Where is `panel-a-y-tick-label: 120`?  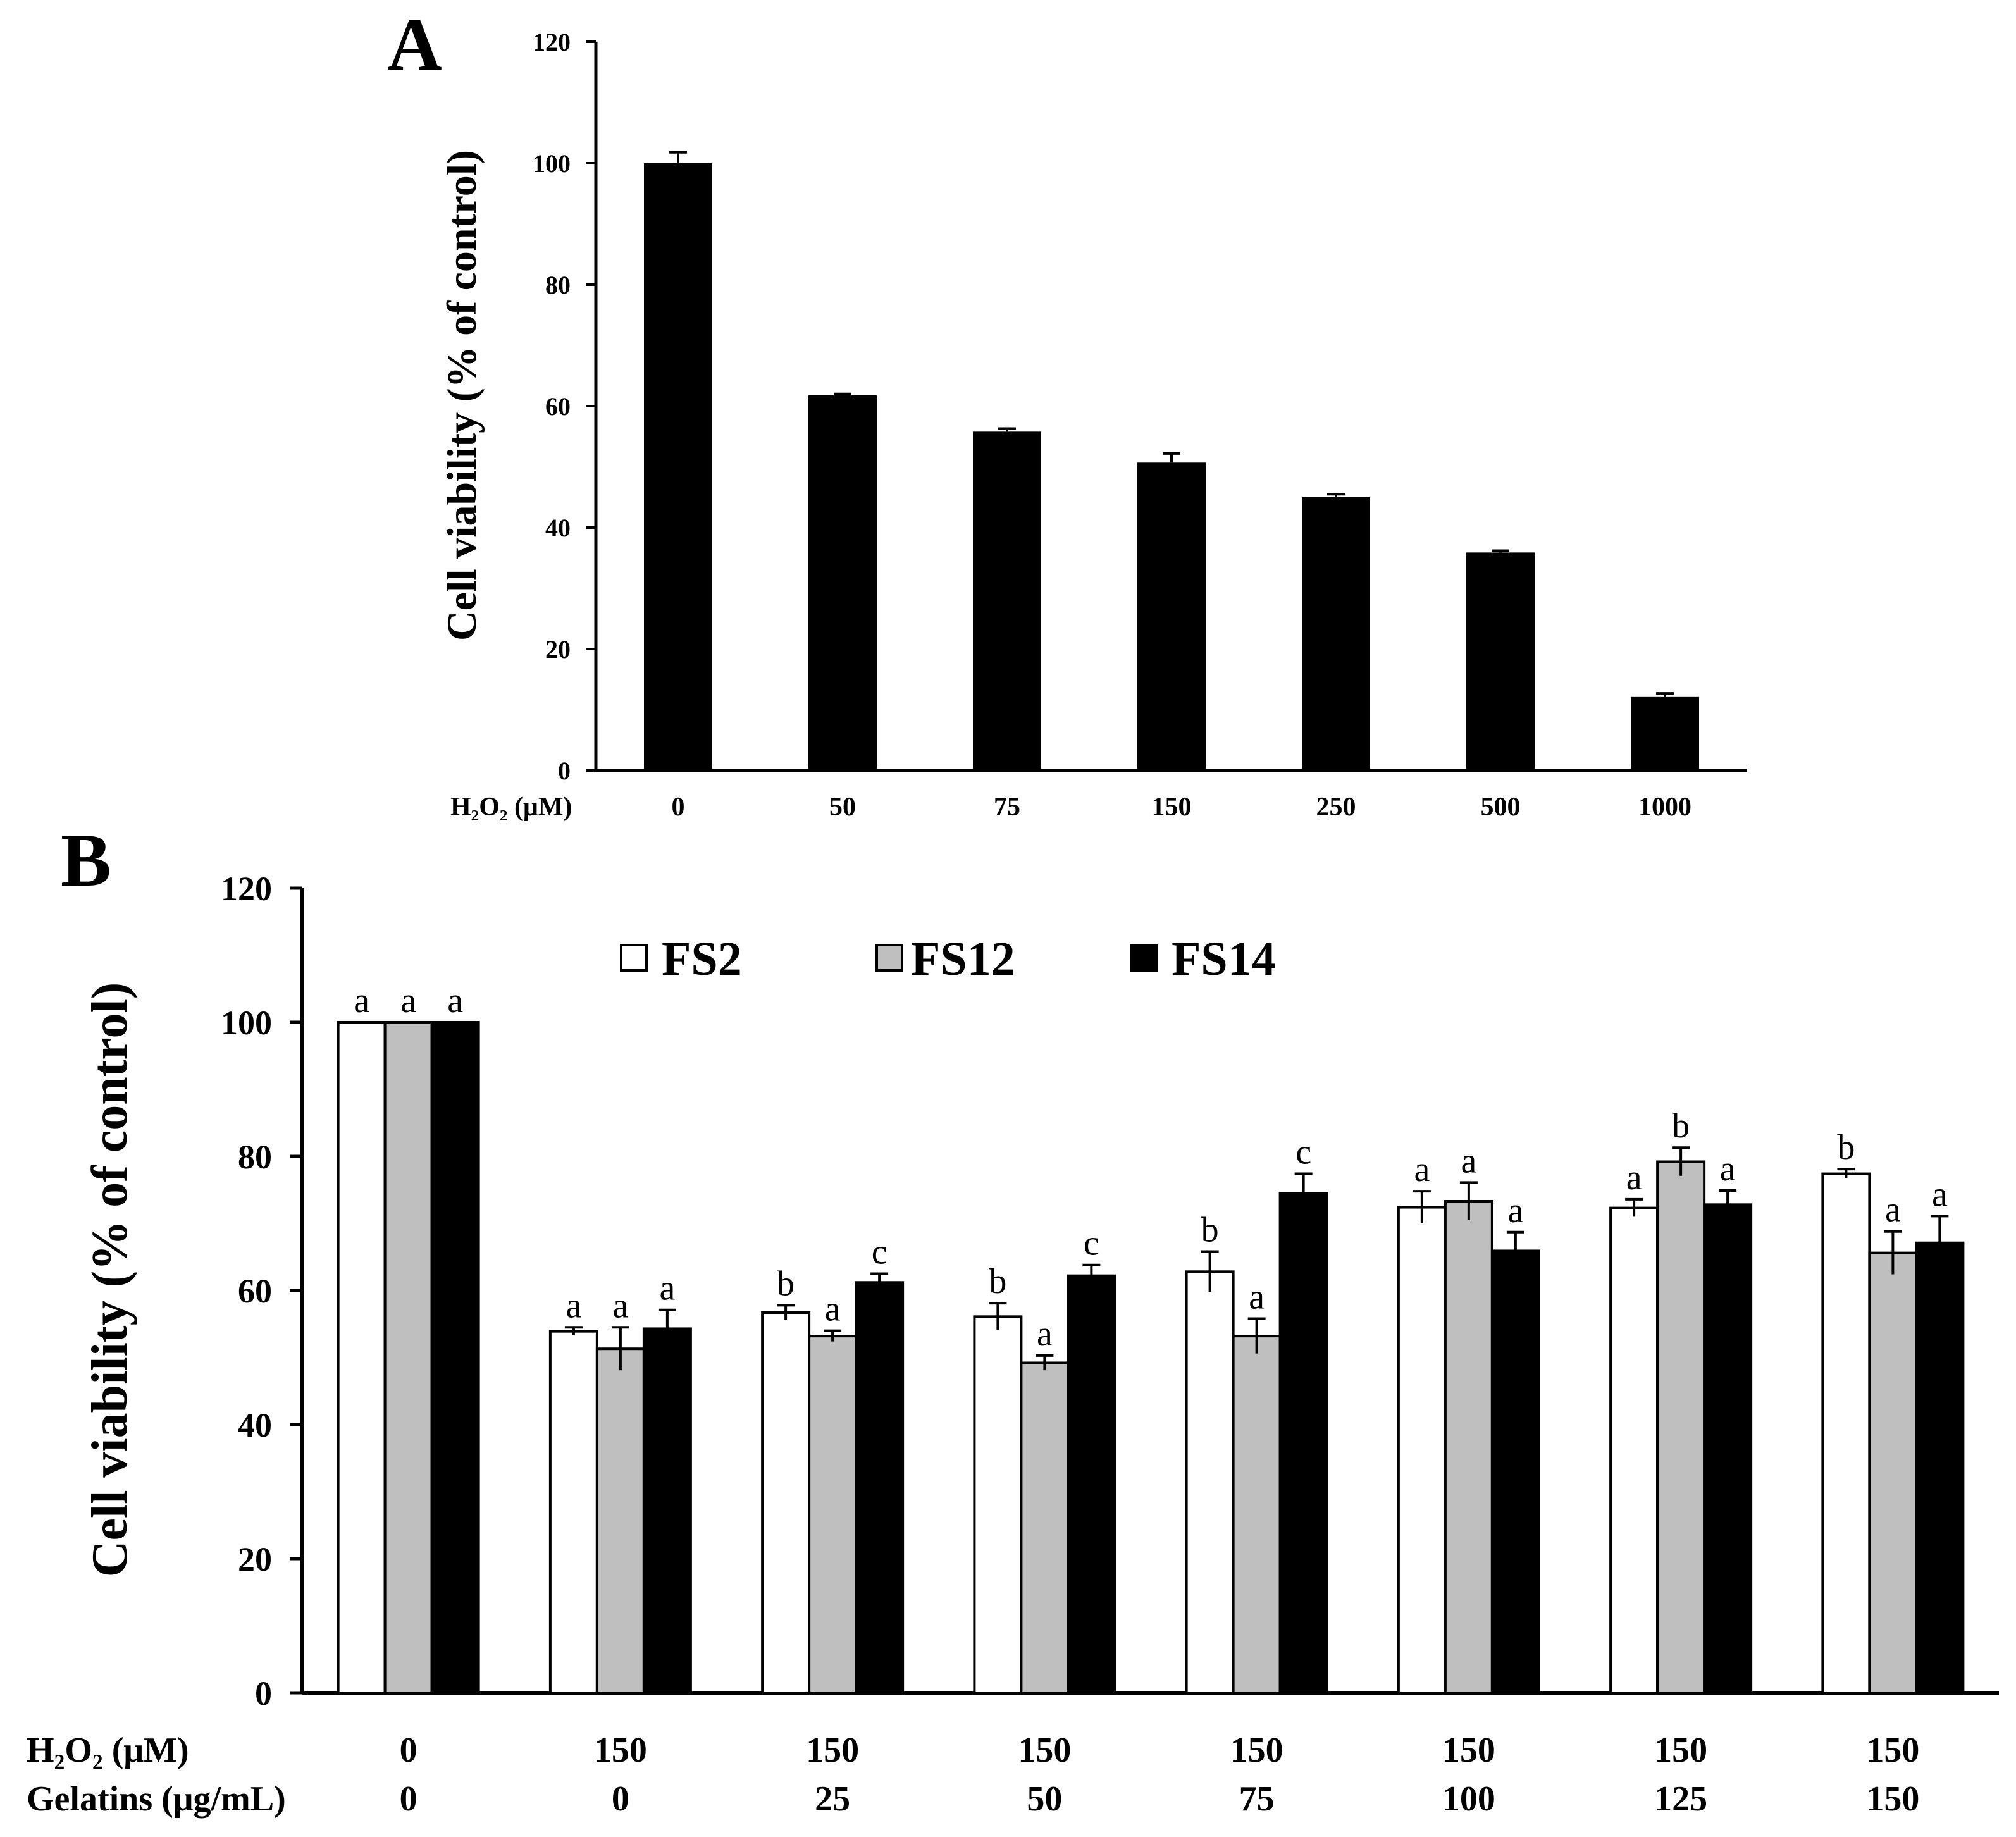 panel-a-y-tick-label: 120 is located at coordinates (552, 42).